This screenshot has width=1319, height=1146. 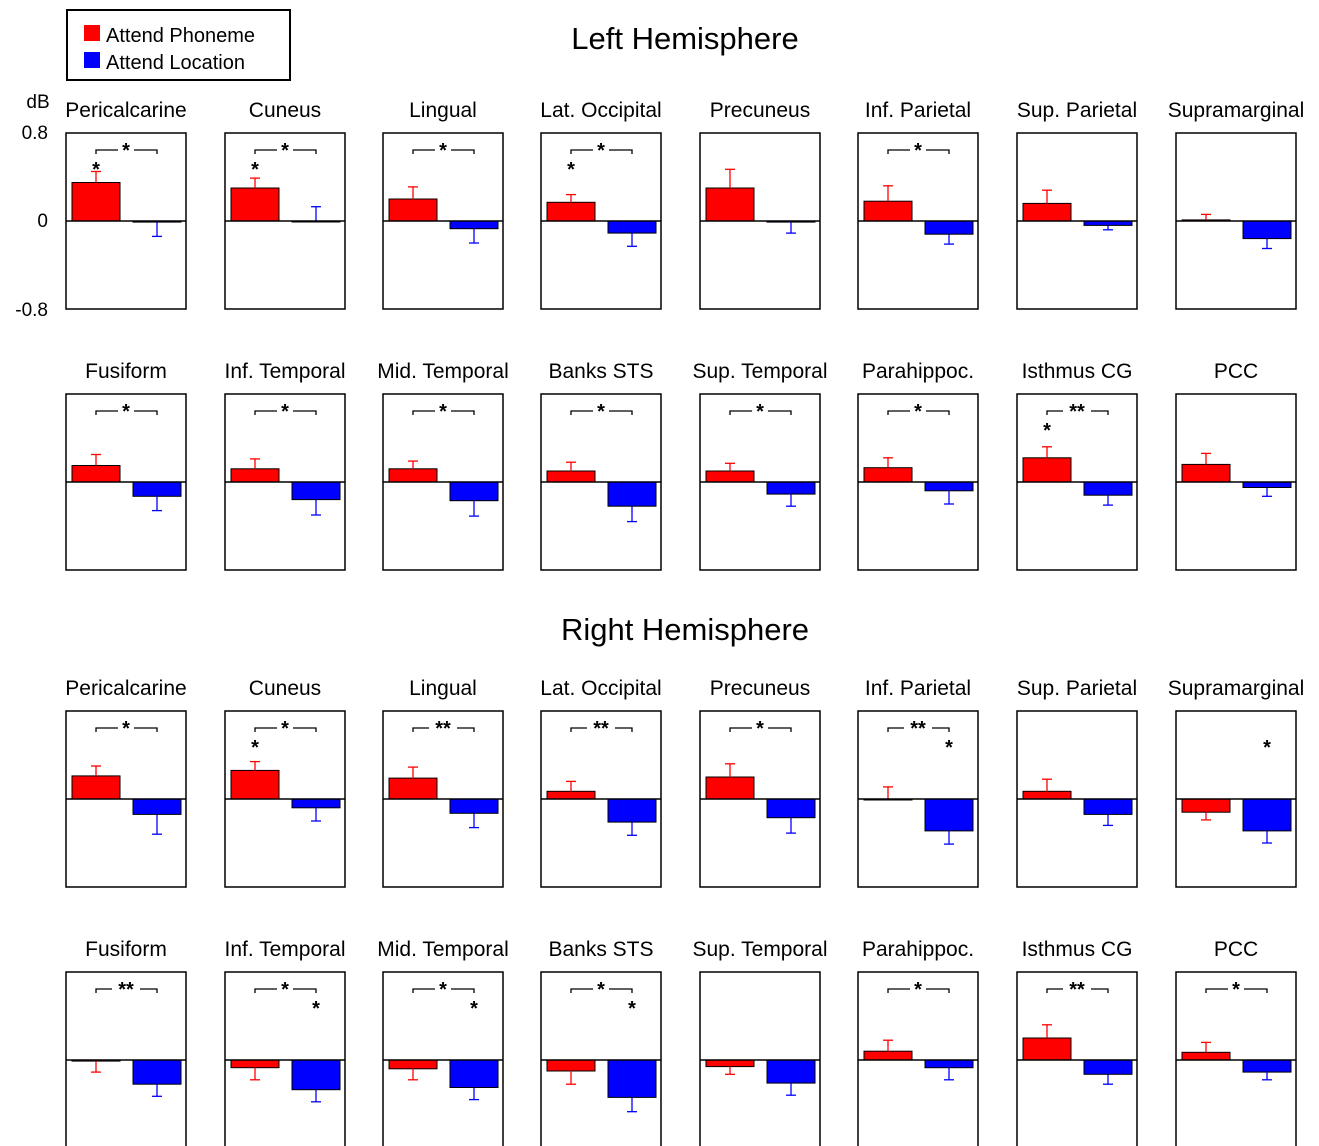 What do you see at coordinates (157, 1072) in the screenshot?
I see `rh-fusiform-bar-location` at bounding box center [157, 1072].